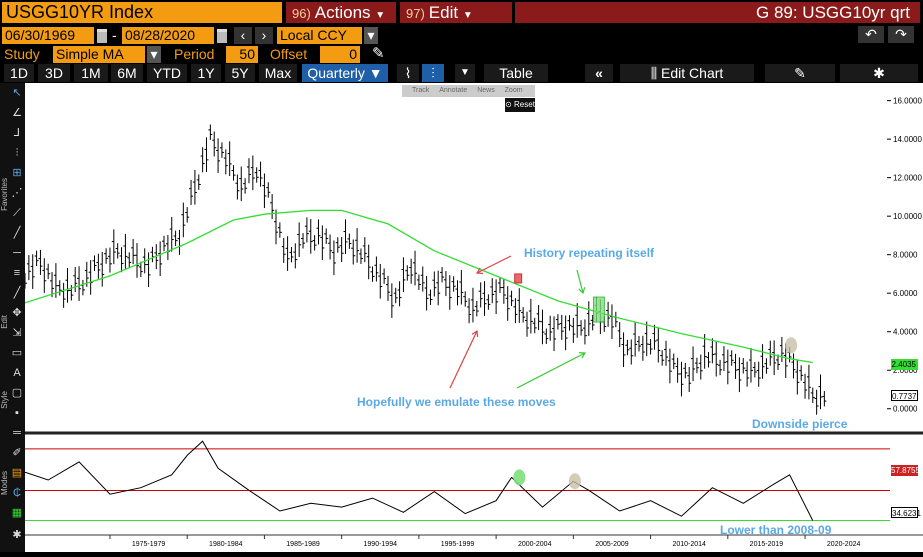 Image resolution: width=923 pixels, height=557 pixels. I want to click on arrow-green-bottom, so click(551, 370).